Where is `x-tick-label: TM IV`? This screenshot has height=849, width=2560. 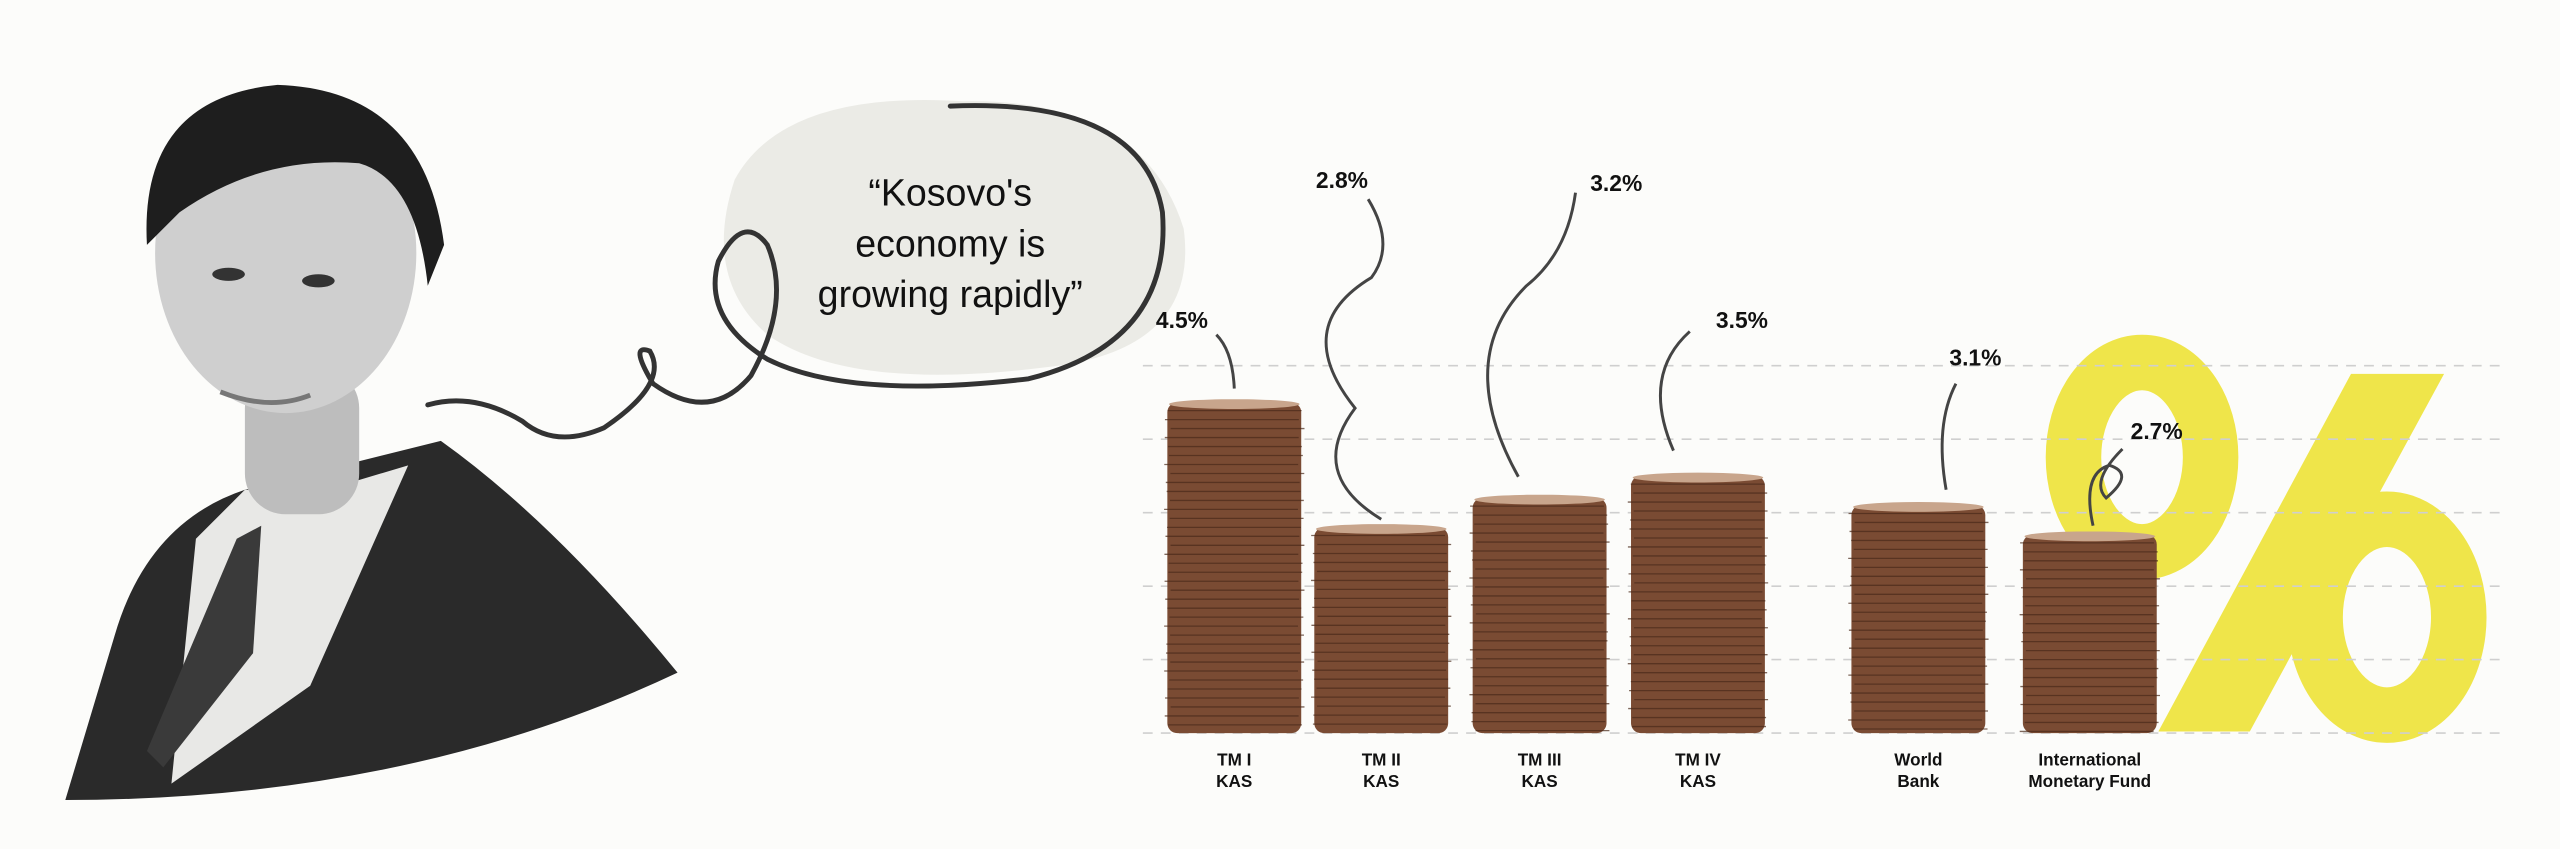 x-tick-label: TM IV is located at coordinates (1698, 760).